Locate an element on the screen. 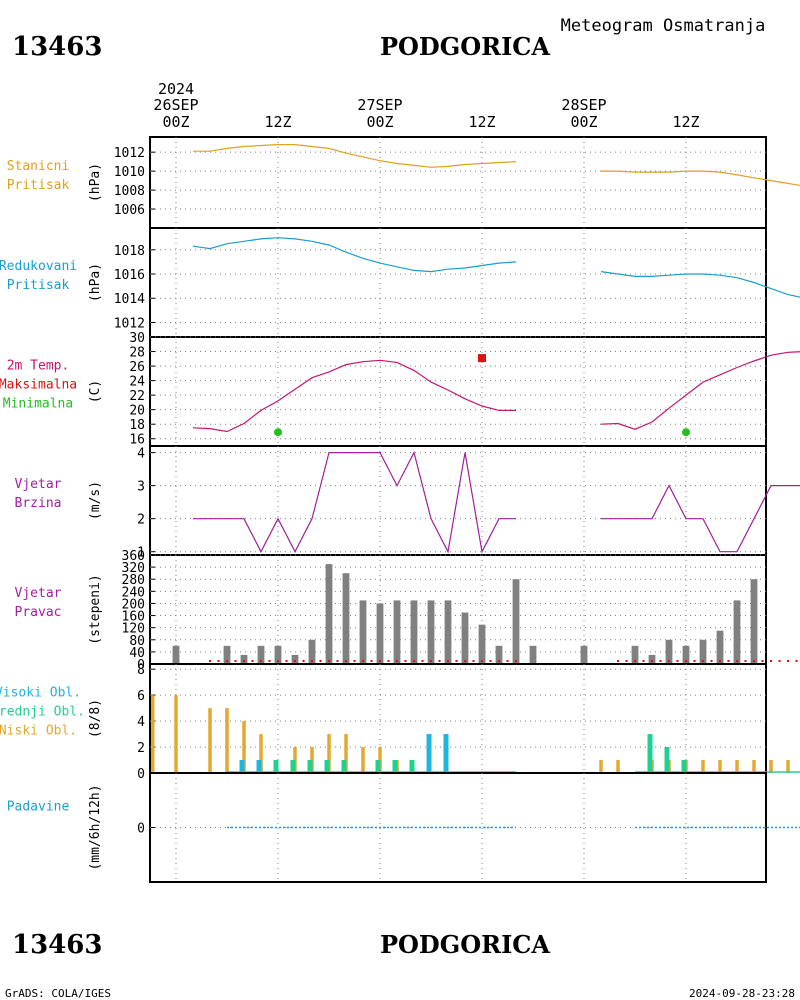  y-tick-label: 8 is located at coordinates (141, 670).